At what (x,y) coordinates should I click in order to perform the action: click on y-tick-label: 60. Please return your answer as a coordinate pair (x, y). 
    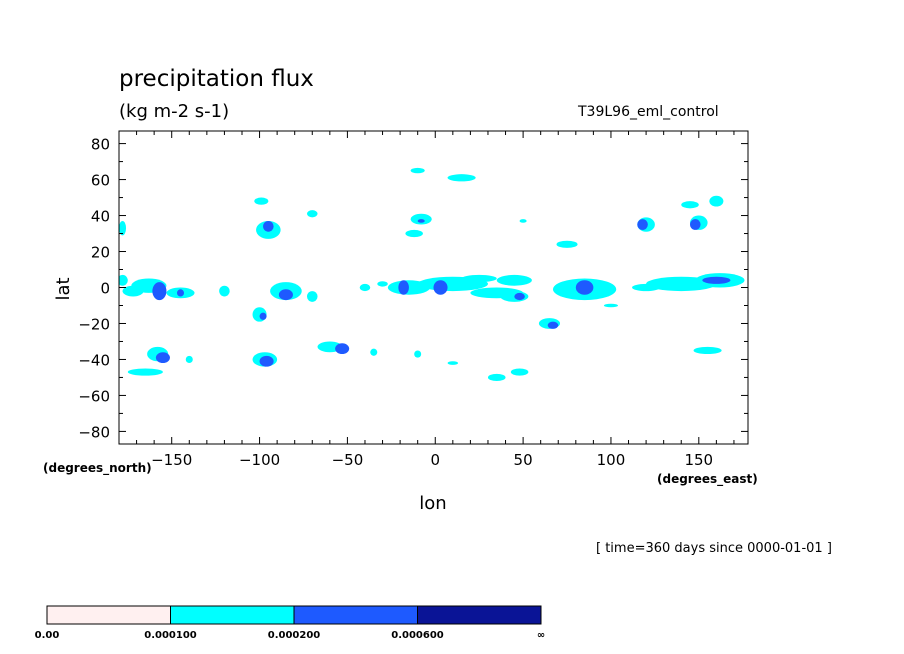
    Looking at the image, I should click on (100, 181).